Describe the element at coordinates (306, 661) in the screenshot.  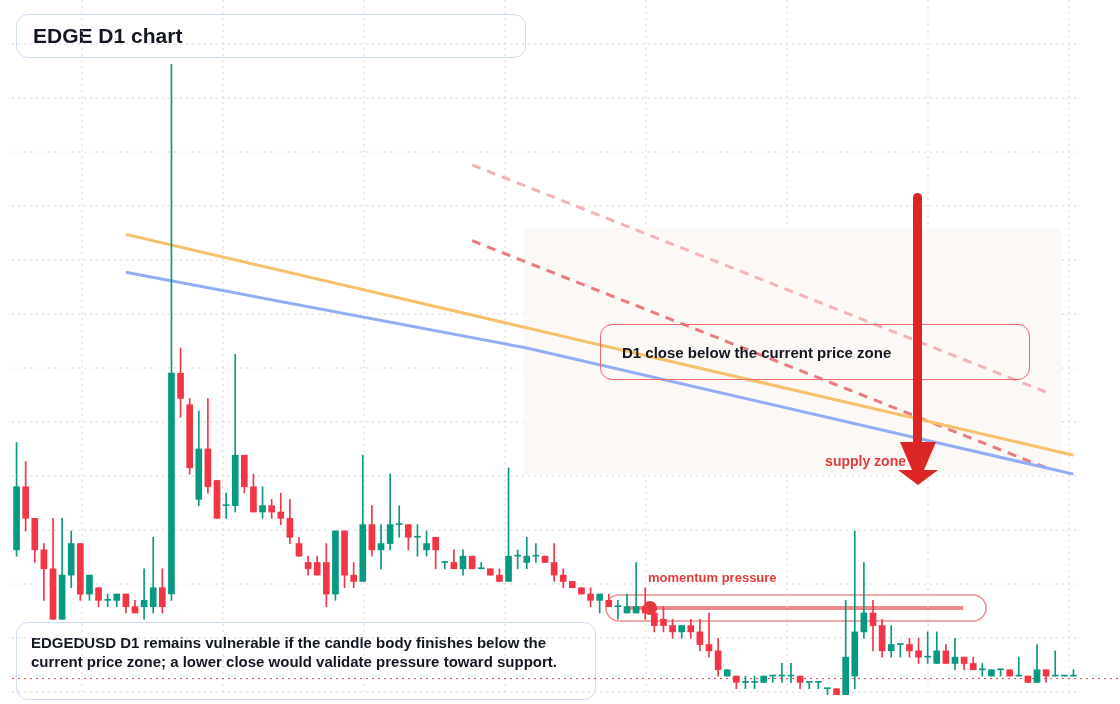
I see `annotation: EDGEDUSD D1 remains vulnerable if the candle body finishes below the current price zone; a lower close would validate pressure toward support.` at that location.